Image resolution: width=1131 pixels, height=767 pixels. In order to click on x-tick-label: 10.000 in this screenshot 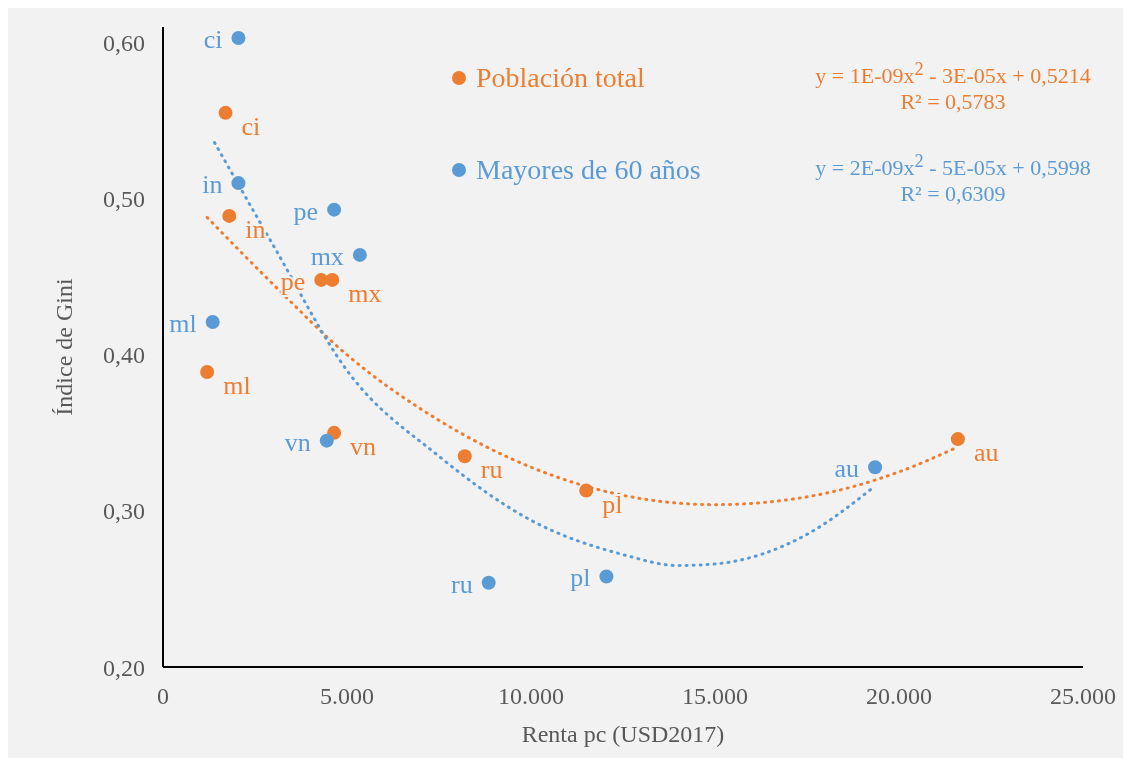, I will do `click(531, 696)`.